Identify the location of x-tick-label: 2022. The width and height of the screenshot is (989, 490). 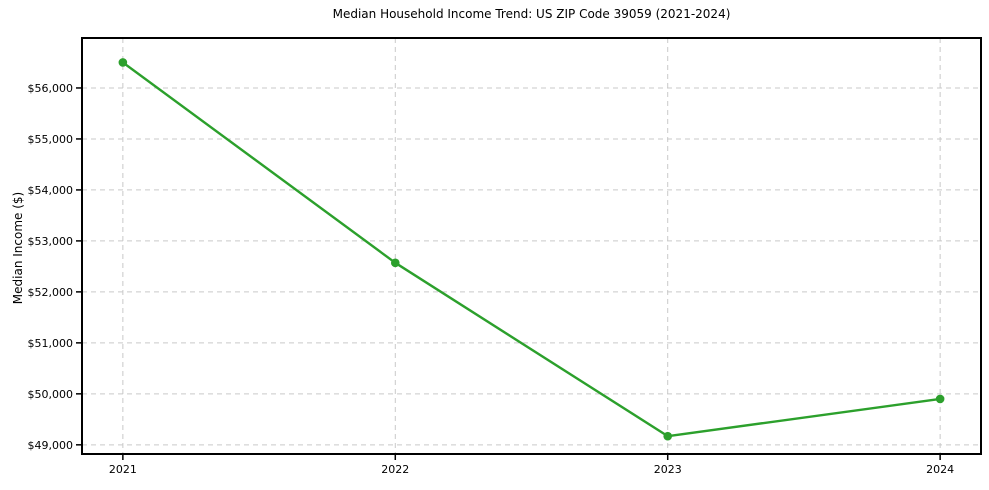
(395, 469).